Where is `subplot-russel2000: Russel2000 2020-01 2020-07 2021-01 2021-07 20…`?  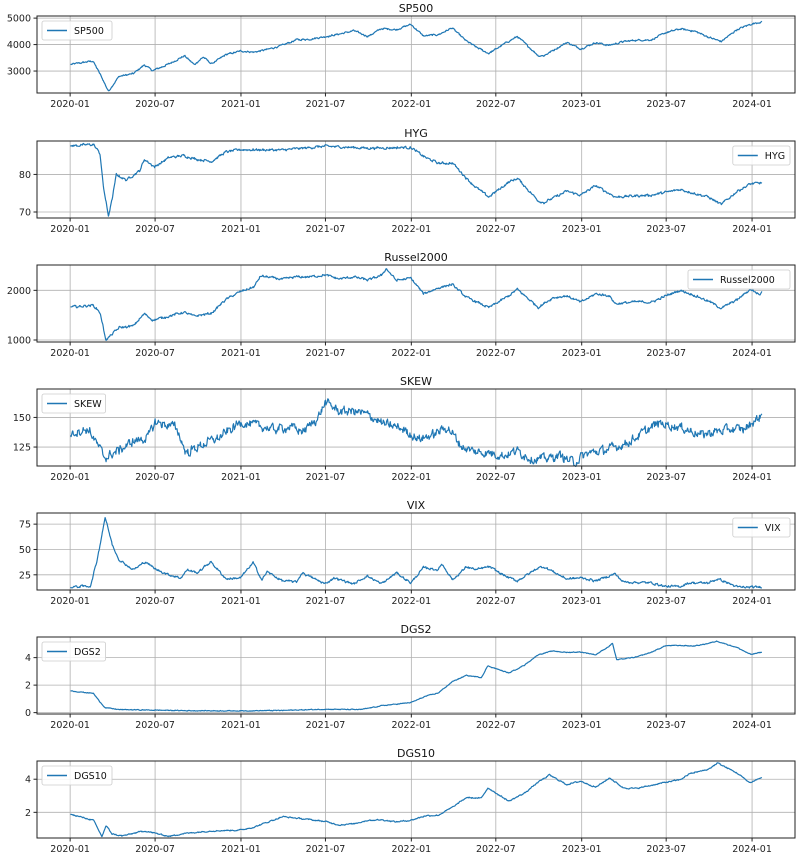 subplot-russel2000: Russel2000 2020-01 2020-07 2021-01 2021-07 20… is located at coordinates (401, 305).